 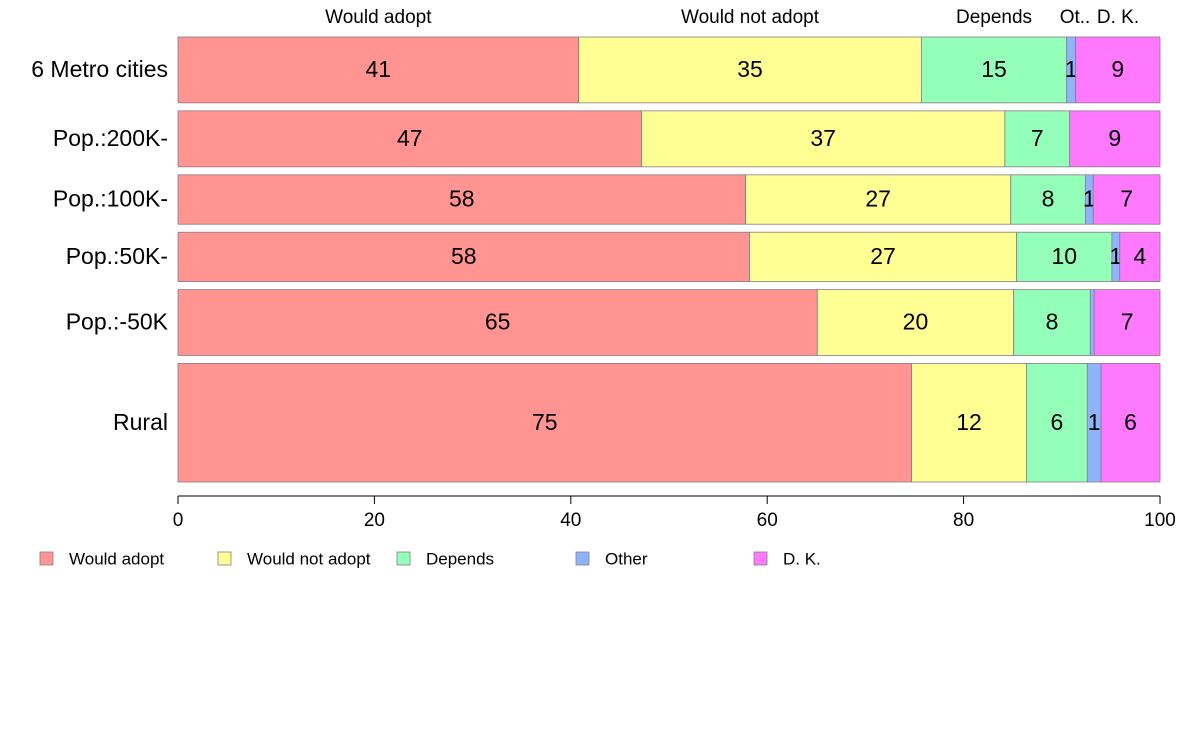 I want to click on data-label: 75, so click(x=545, y=422).